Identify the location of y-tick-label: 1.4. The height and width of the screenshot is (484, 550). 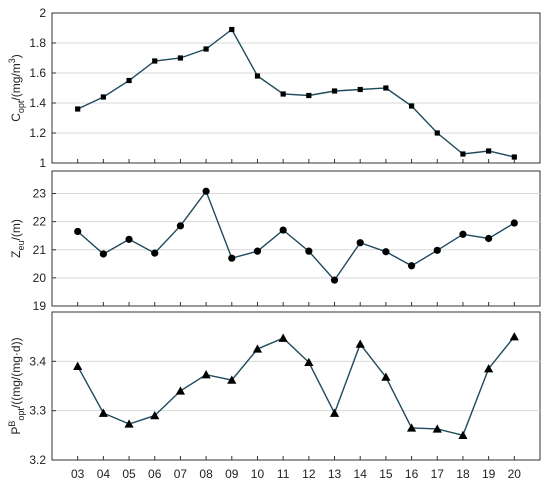
(37, 103).